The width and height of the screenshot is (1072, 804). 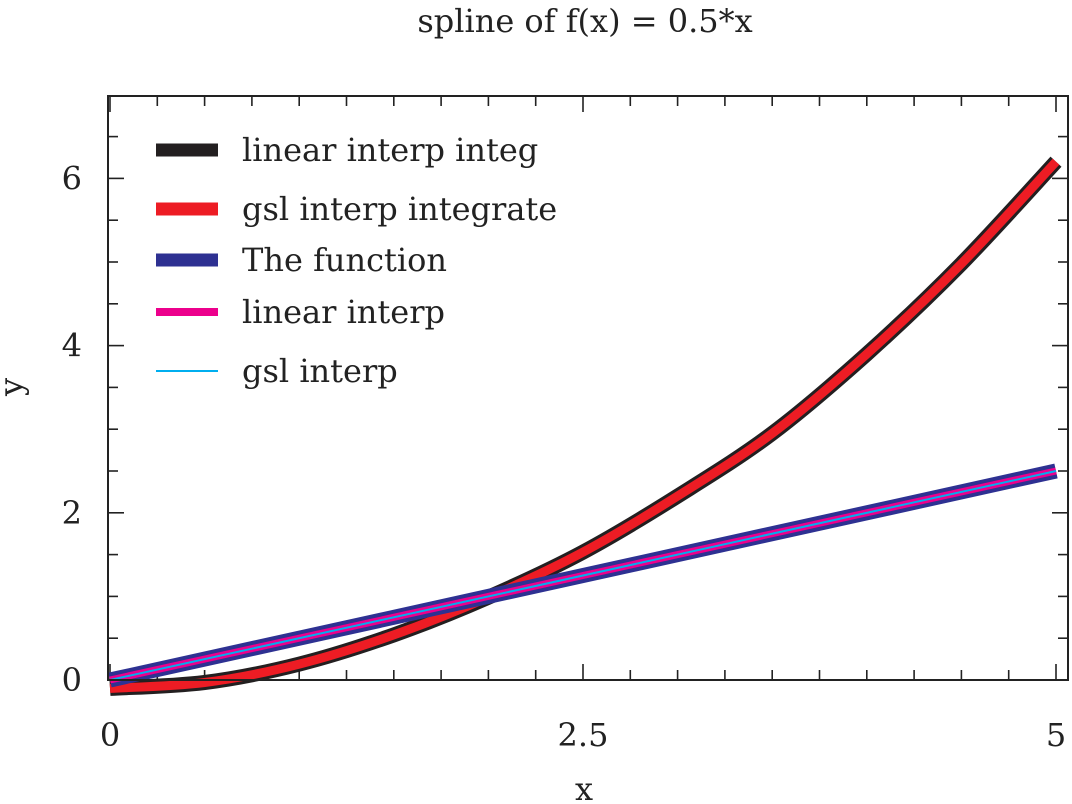 I want to click on legend-label: gsl interp, so click(x=320, y=371).